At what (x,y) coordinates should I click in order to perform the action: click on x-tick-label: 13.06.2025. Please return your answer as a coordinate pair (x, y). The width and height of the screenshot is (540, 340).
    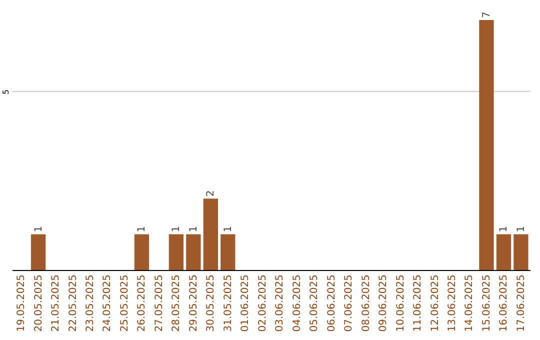
    Looking at the image, I should click on (452, 303).